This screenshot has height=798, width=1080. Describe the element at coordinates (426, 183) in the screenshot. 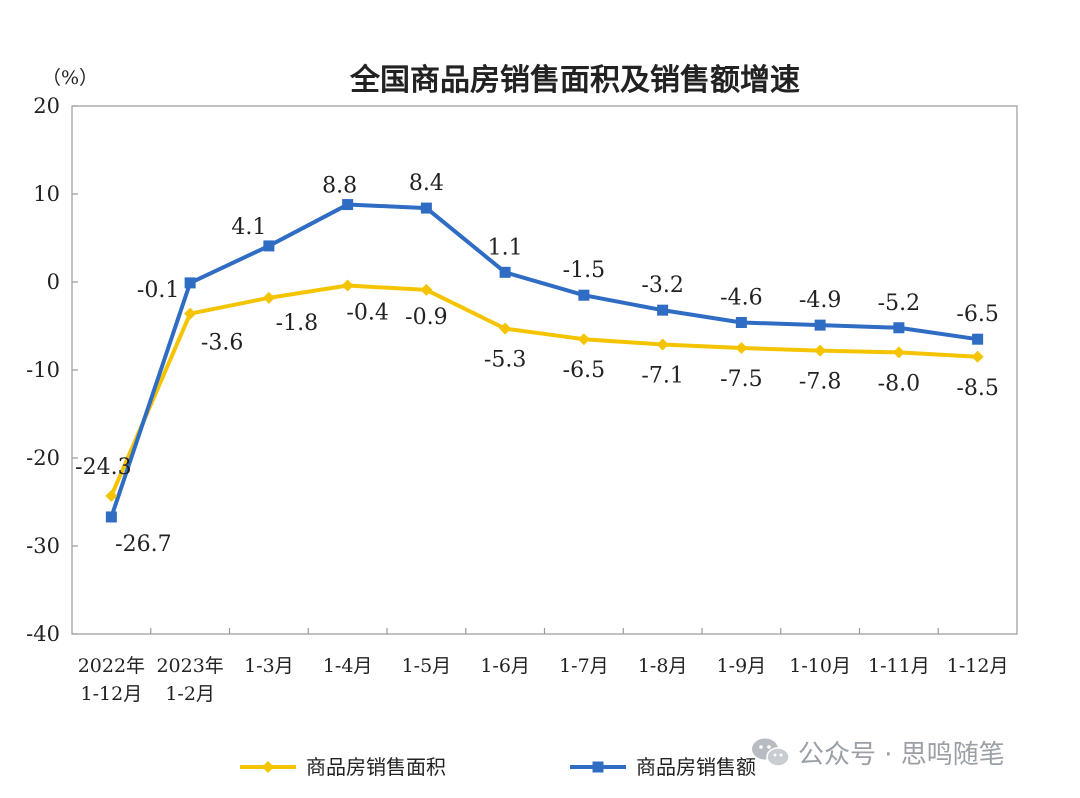

I see `data-label-sales-amount: 8.4` at that location.